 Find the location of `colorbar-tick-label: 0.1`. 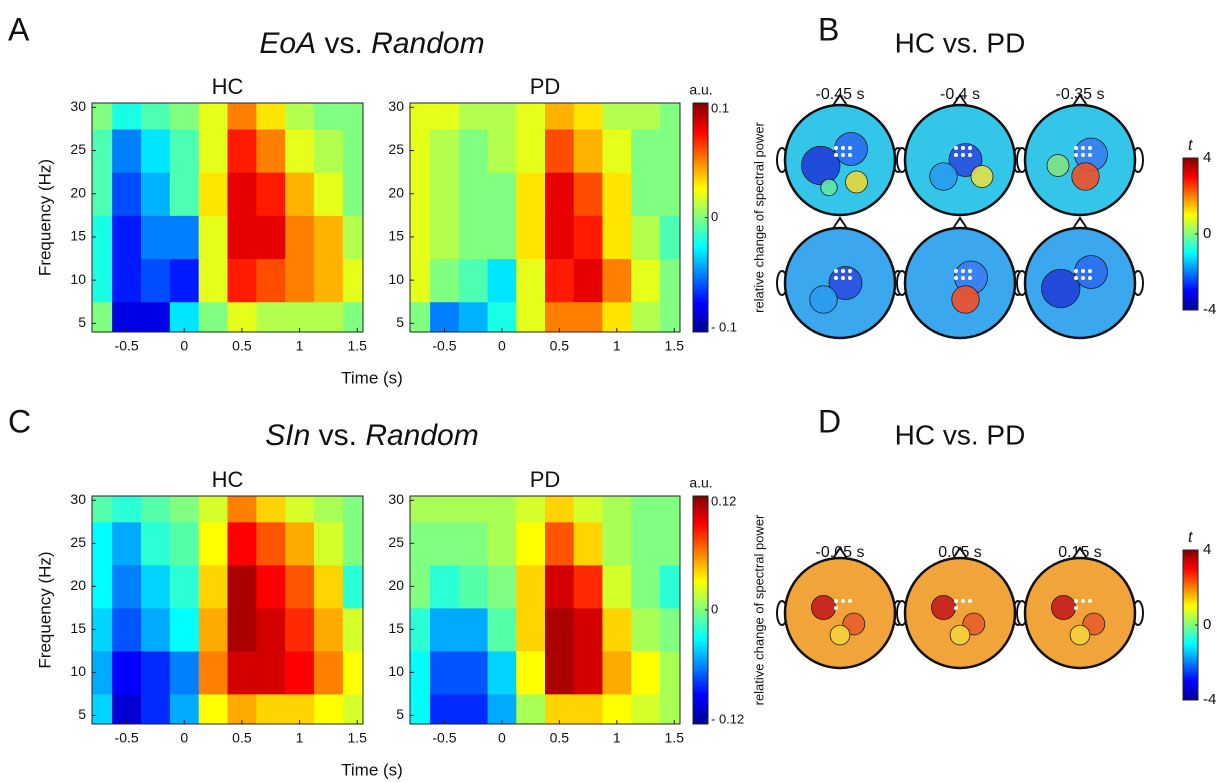

colorbar-tick-label: 0.1 is located at coordinates (720, 107).